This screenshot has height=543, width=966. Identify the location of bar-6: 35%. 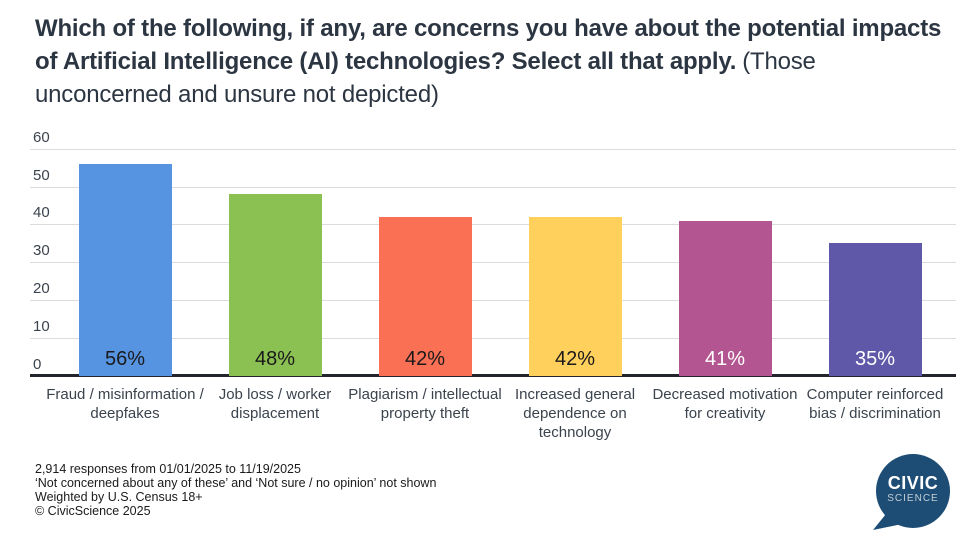
(875, 309).